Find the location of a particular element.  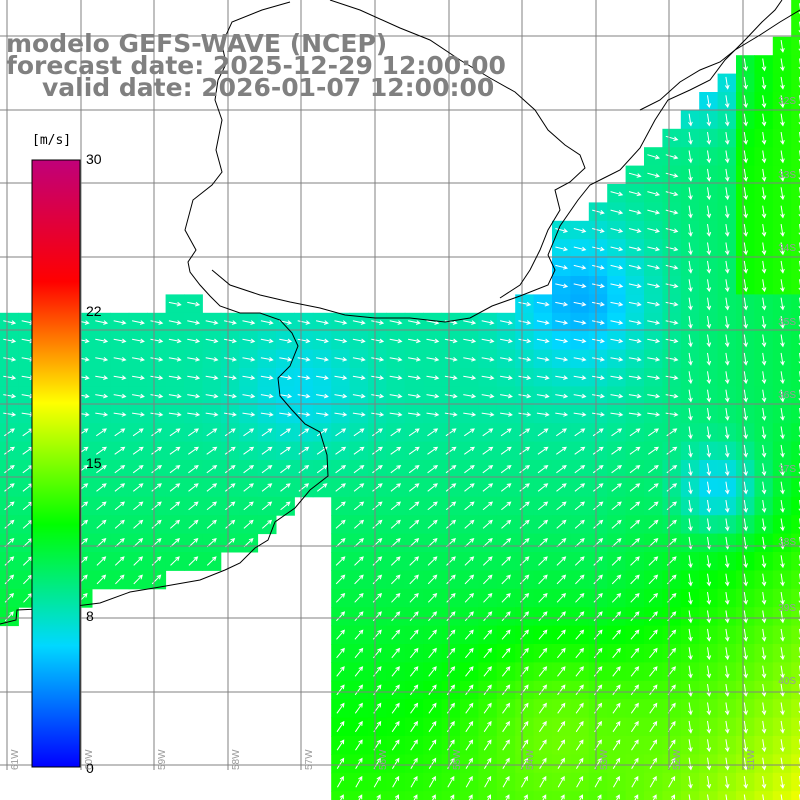

lon-label: 54W is located at coordinates (530, 759).